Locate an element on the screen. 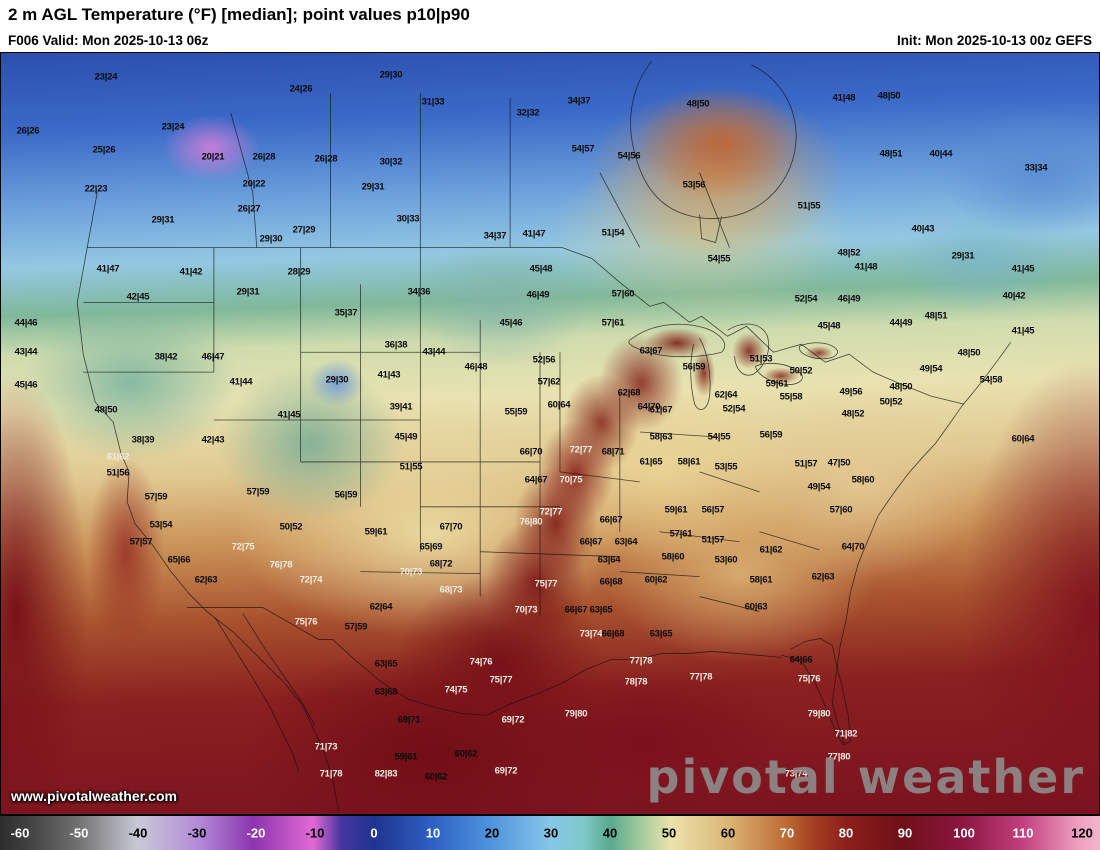 The height and width of the screenshot is (850, 1100). point-value: 38|39 is located at coordinates (143, 440).